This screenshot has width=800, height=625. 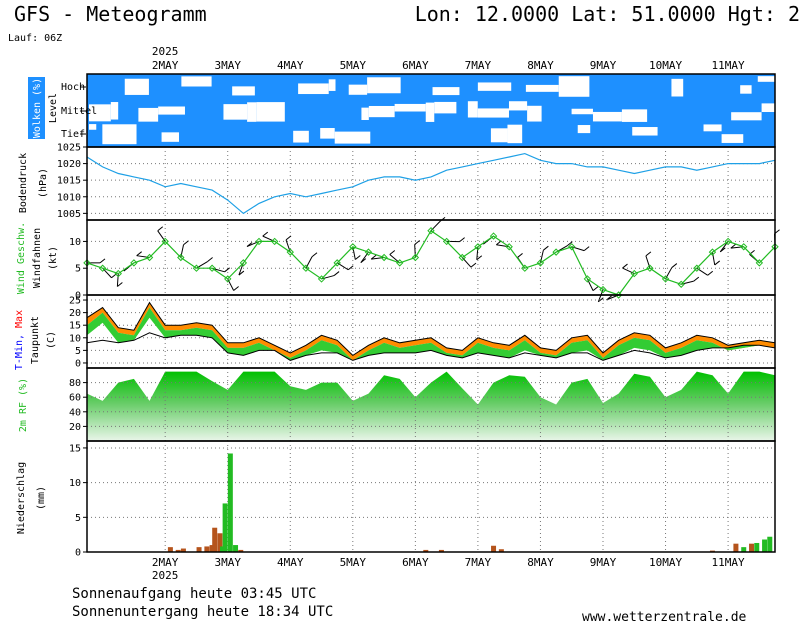 I want to click on precip-unit: (mm), so click(x=41, y=498).